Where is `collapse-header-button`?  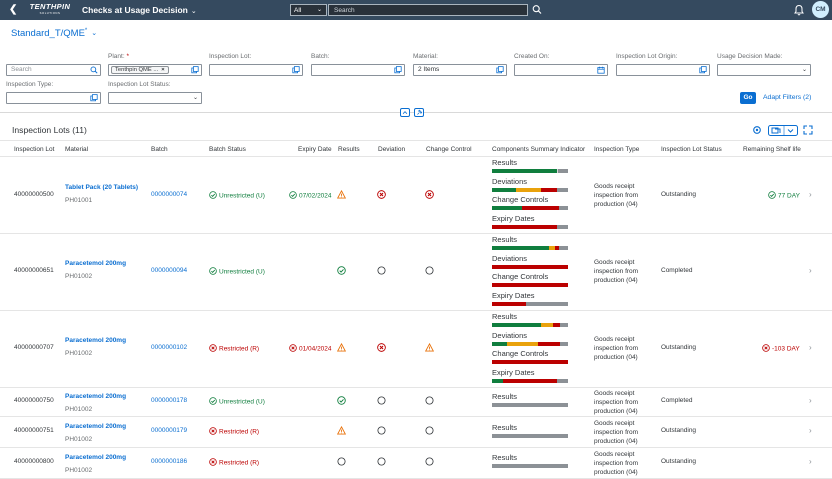 collapse-header-button is located at coordinates (405, 112).